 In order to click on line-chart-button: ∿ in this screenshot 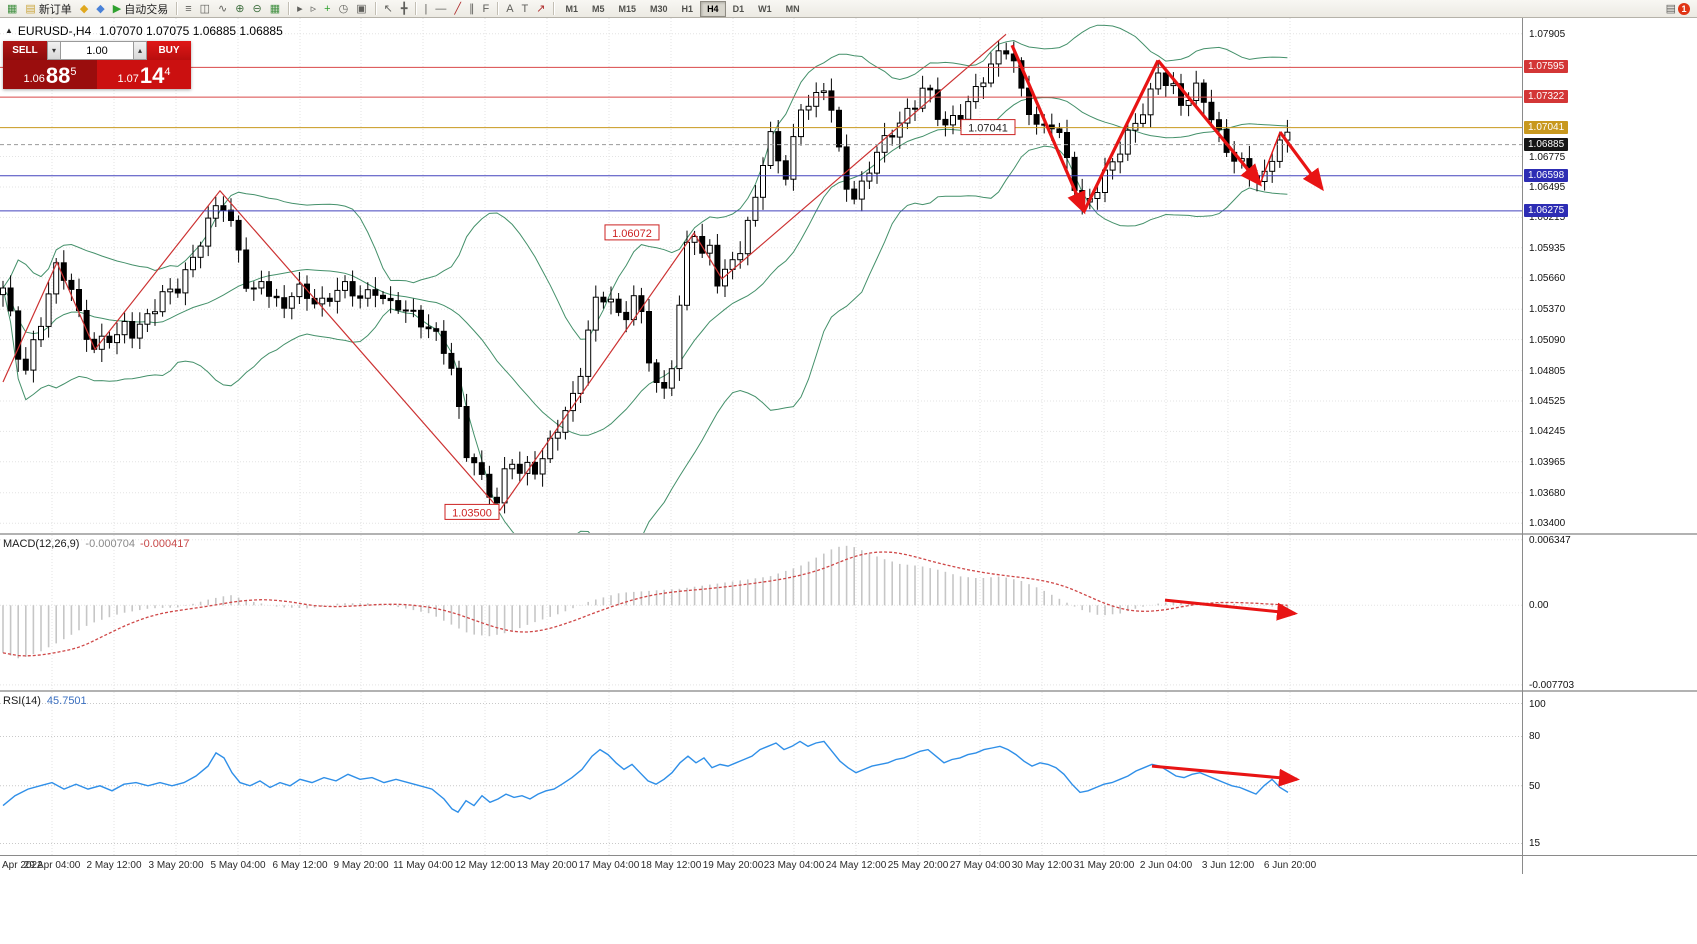, I will do `click(222, 9)`.